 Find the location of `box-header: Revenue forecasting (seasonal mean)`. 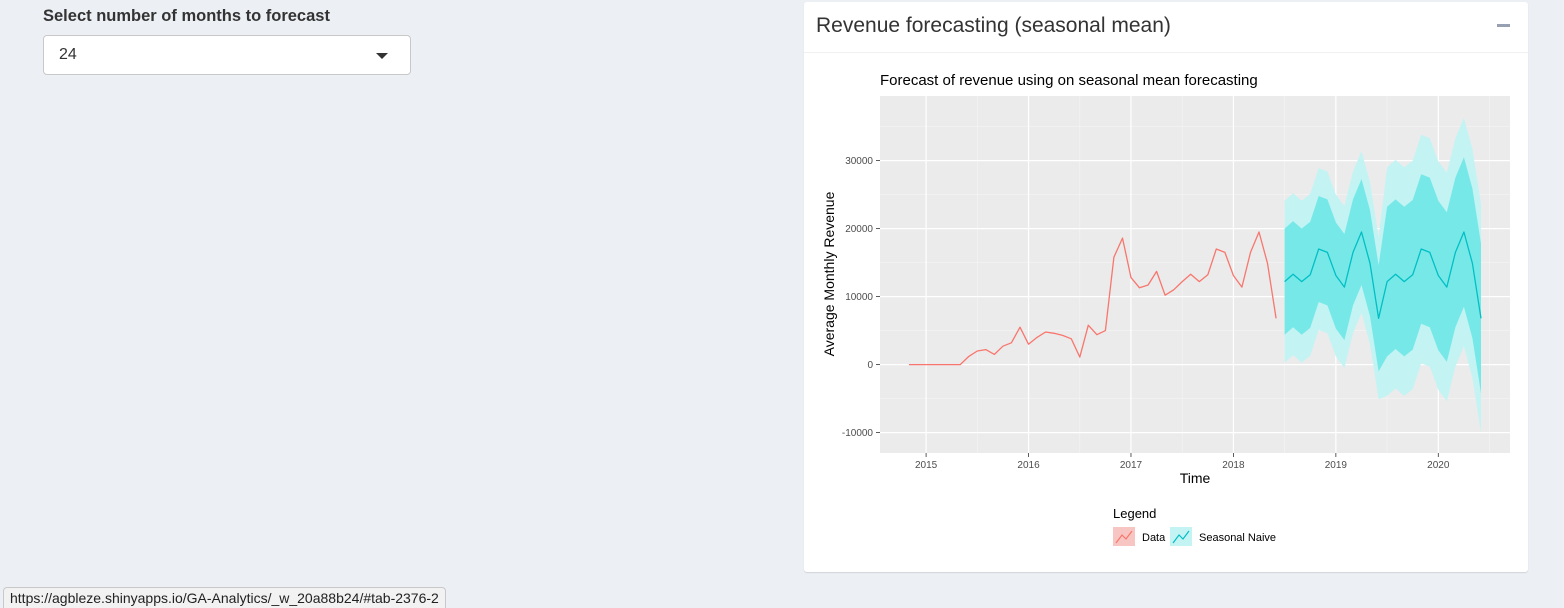

box-header: Revenue forecasting (seasonal mean) is located at coordinates (1166, 27).